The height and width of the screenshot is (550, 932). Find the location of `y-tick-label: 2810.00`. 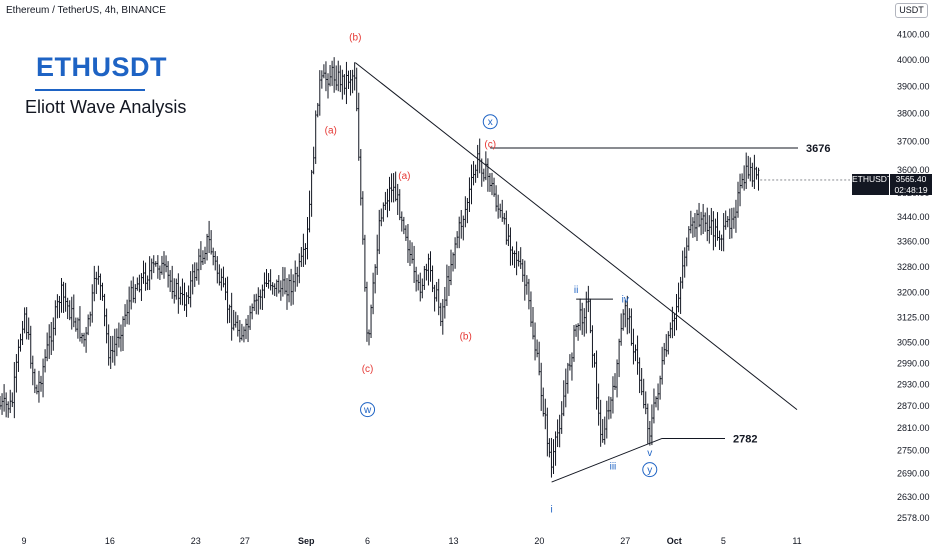

y-tick-label: 2810.00 is located at coordinates (913, 428).